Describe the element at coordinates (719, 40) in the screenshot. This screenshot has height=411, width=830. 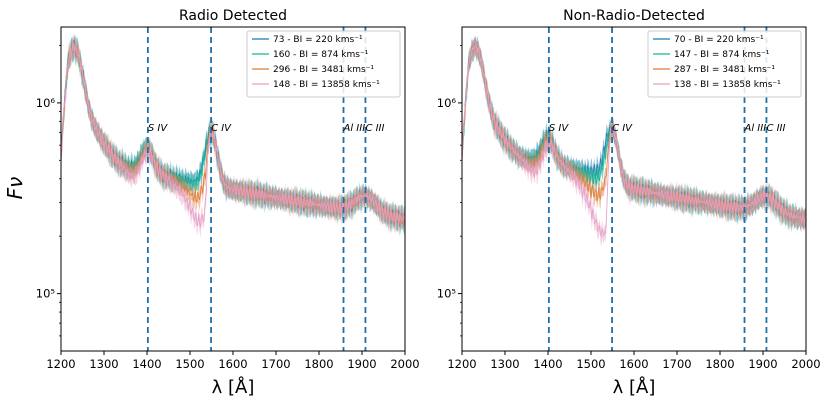
I see `legend-entry: 70 - BI = 220 kms⁻¹` at that location.